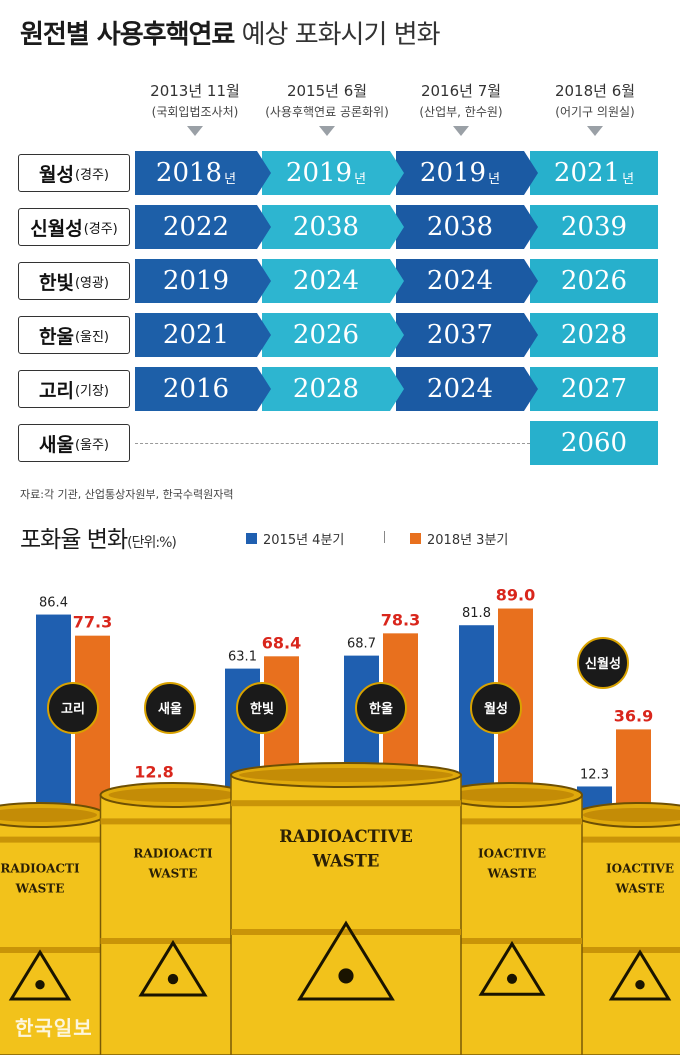 This screenshot has width=680, height=1055. Describe the element at coordinates (515, 595) in the screenshot. I see `bar-value-label: 89.0` at that location.